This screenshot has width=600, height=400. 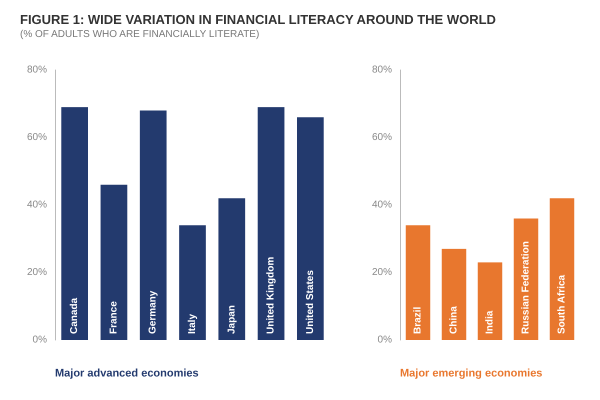 I want to click on chart-subtitle: (% OF ADULTS WHO ARE FINANCIALLY LITERATE), so click(x=140, y=34).